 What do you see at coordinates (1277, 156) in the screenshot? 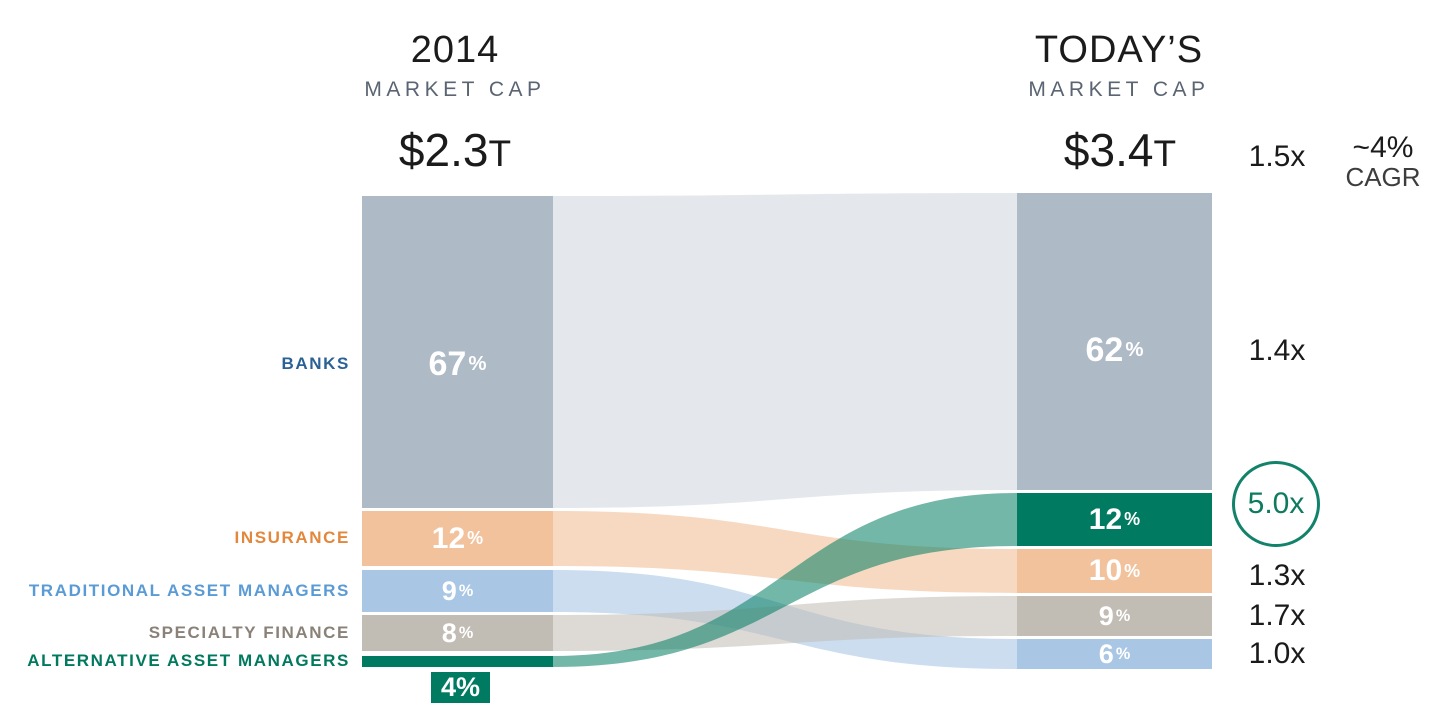
I see `overall-multiple: 1.5x` at bounding box center [1277, 156].